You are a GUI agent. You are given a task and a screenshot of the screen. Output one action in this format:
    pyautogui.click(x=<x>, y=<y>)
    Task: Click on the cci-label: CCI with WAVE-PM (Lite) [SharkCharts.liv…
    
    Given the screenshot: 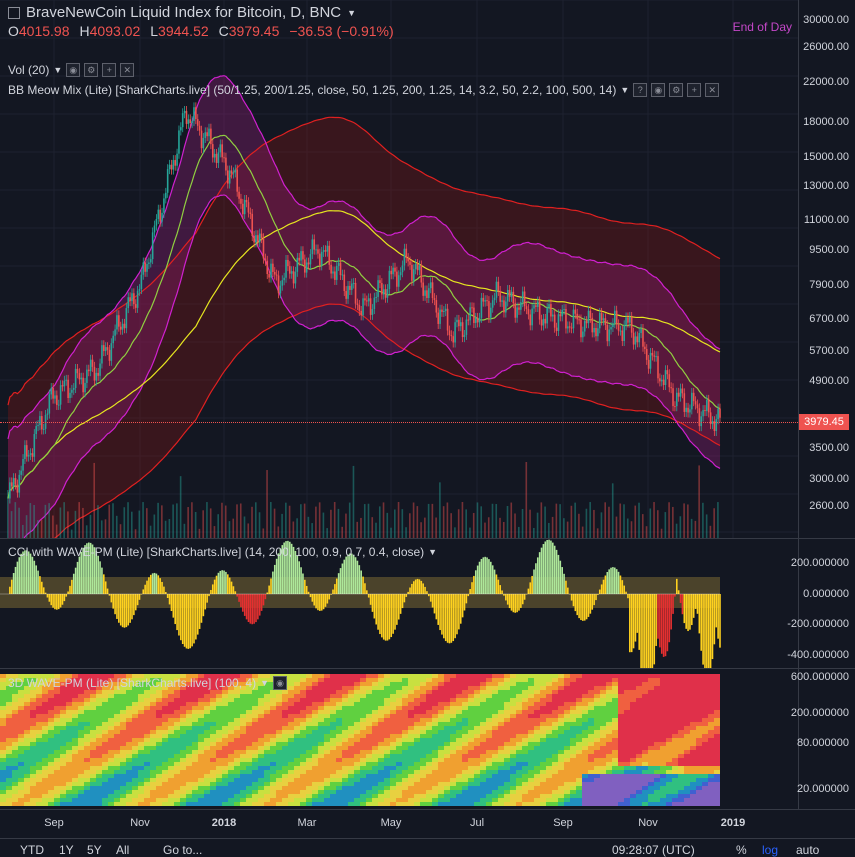 What is the action you would take?
    pyautogui.click(x=216, y=552)
    